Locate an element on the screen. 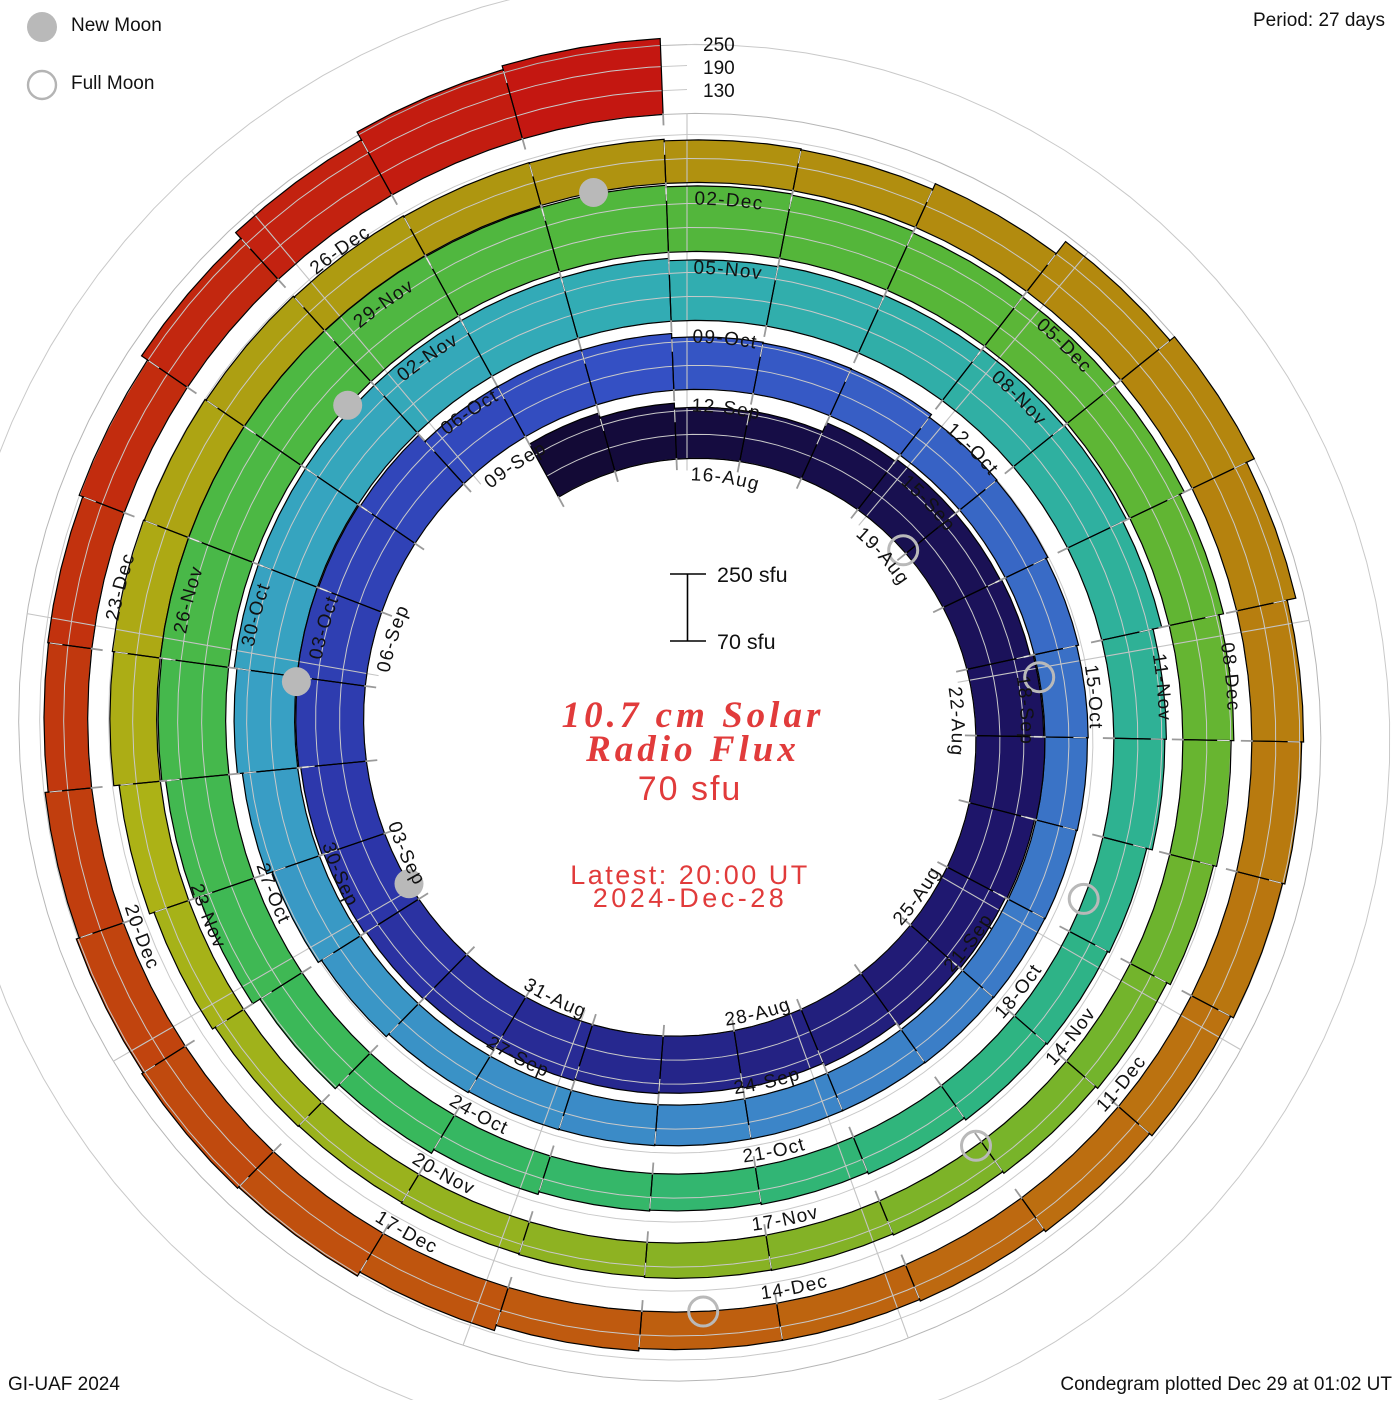 Image resolution: width=1400 pixels, height=1405 pixels. svg-text: 2024-Dec-28 is located at coordinates (690, 898).